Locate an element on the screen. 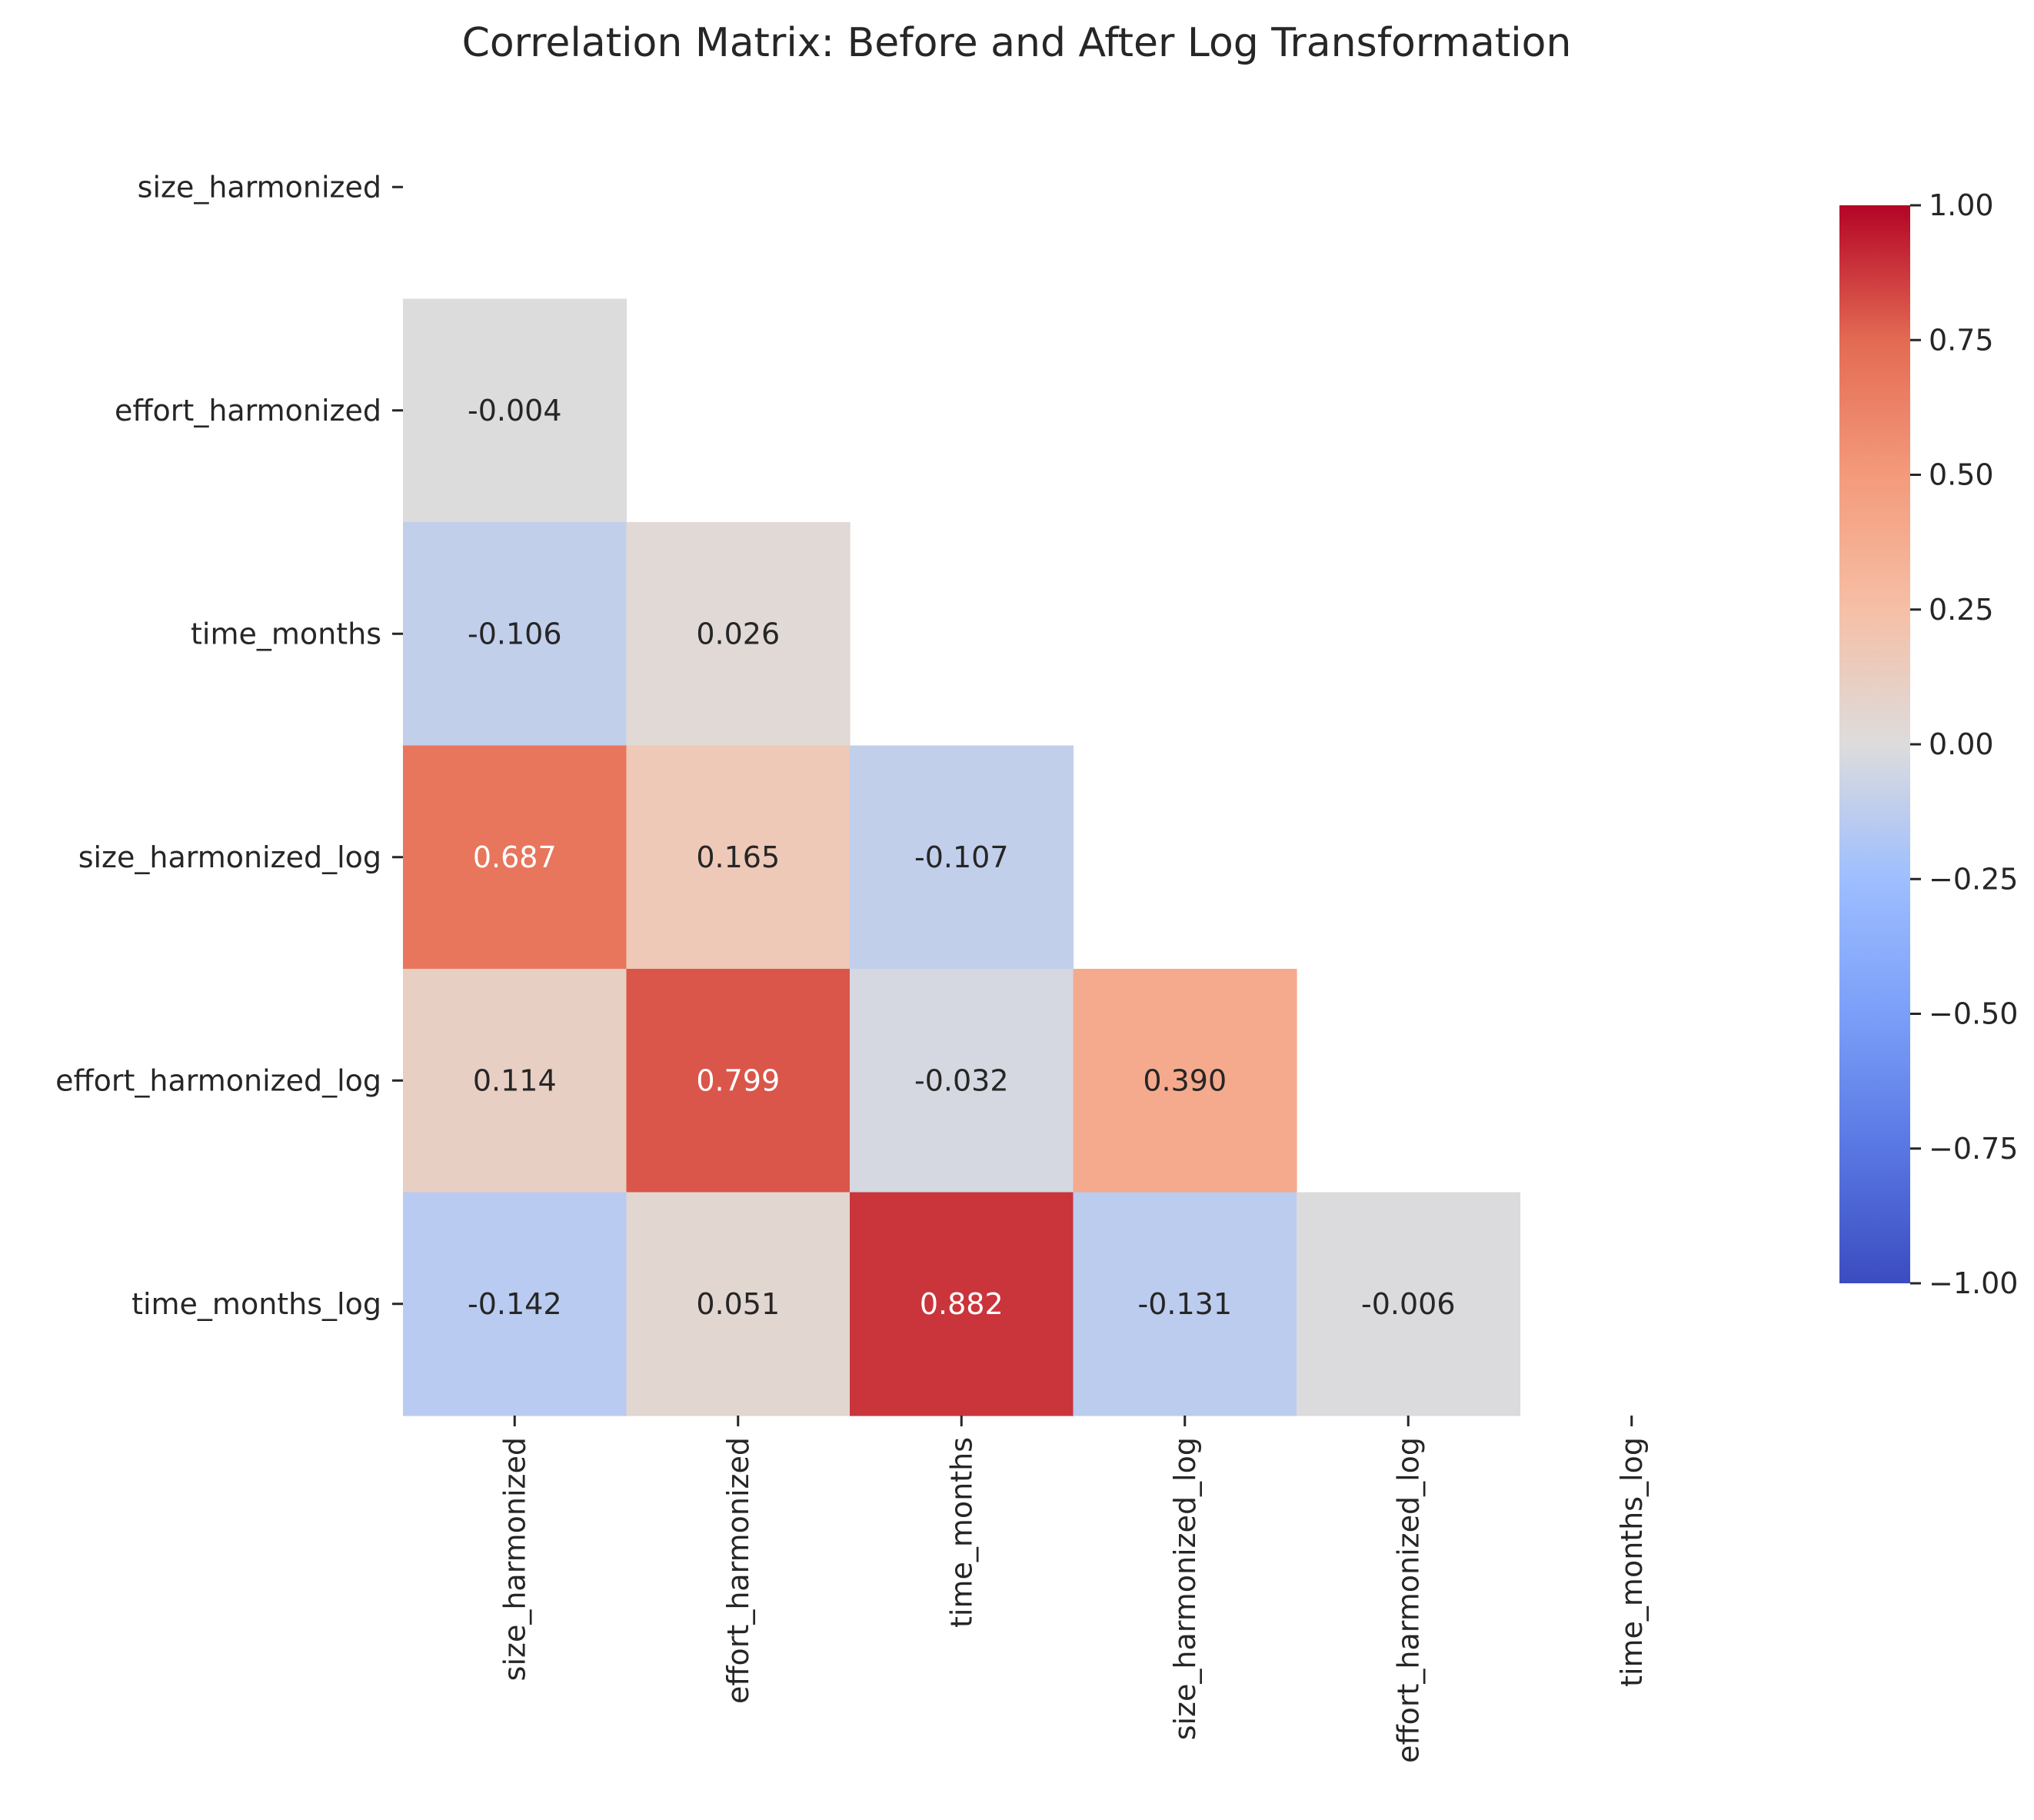 The width and height of the screenshot is (2034, 1820). y-tick-label-time_months: time_months is located at coordinates (286, 633).